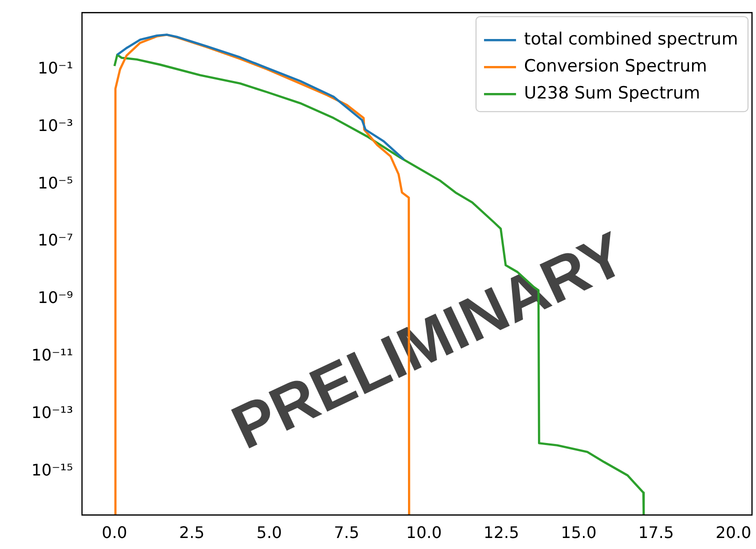 The image size is (756, 549). Describe the element at coordinates (55, 68) in the screenshot. I see `y-tick-label: 10⁻¹` at that location.